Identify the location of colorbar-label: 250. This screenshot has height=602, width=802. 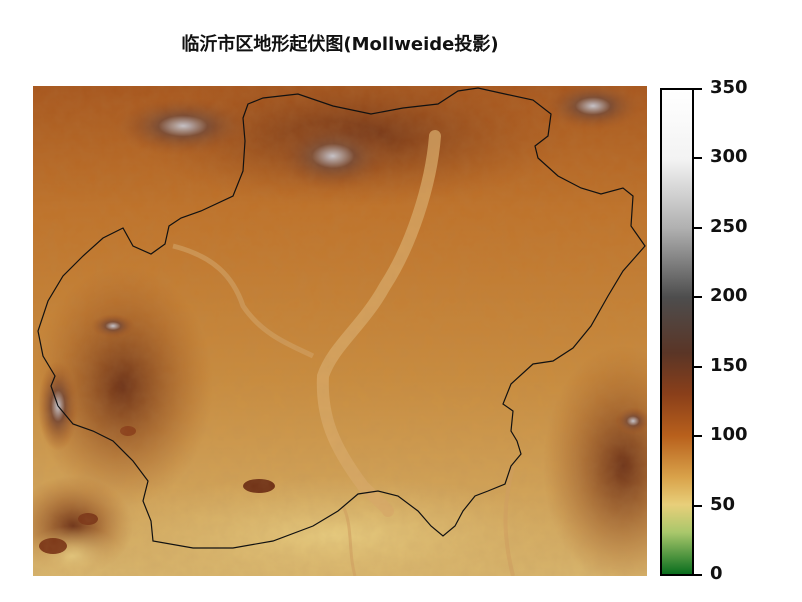
(729, 226).